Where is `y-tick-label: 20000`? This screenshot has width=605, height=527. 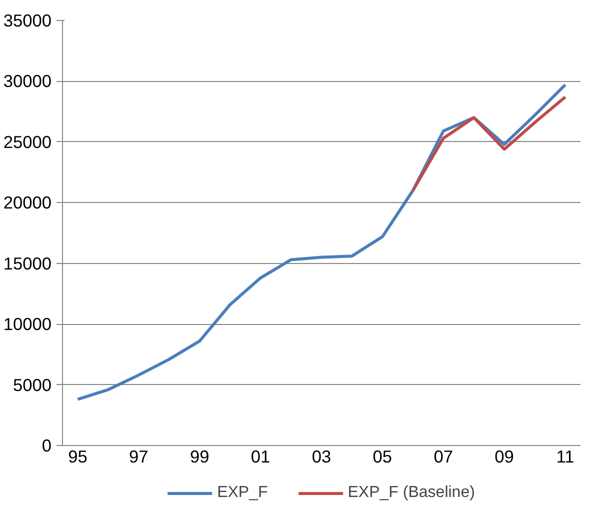 y-tick-label: 20000 is located at coordinates (27, 202).